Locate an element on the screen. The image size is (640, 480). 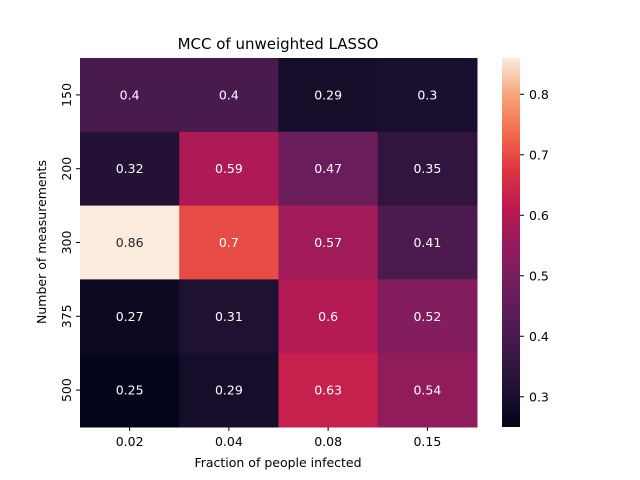
cell-value-label: 0.59 is located at coordinates (229, 168).